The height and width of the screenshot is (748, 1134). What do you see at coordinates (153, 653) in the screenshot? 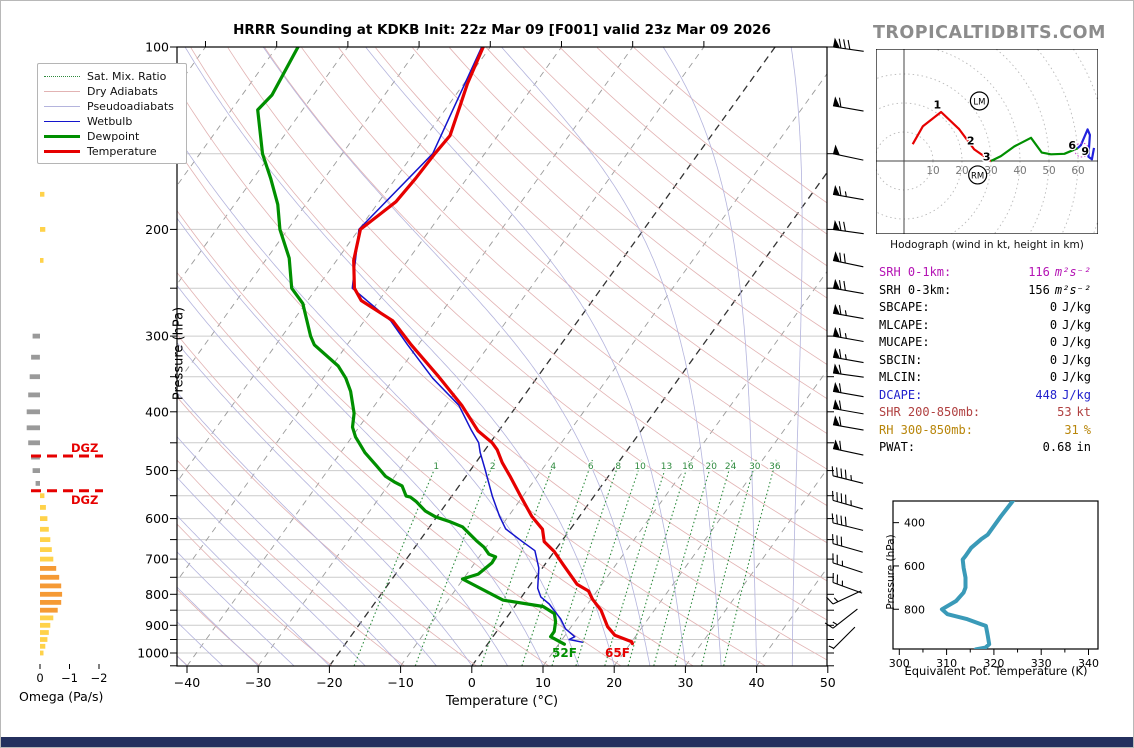
I see `pressure-tick-label-1000: 1000` at bounding box center [153, 653].